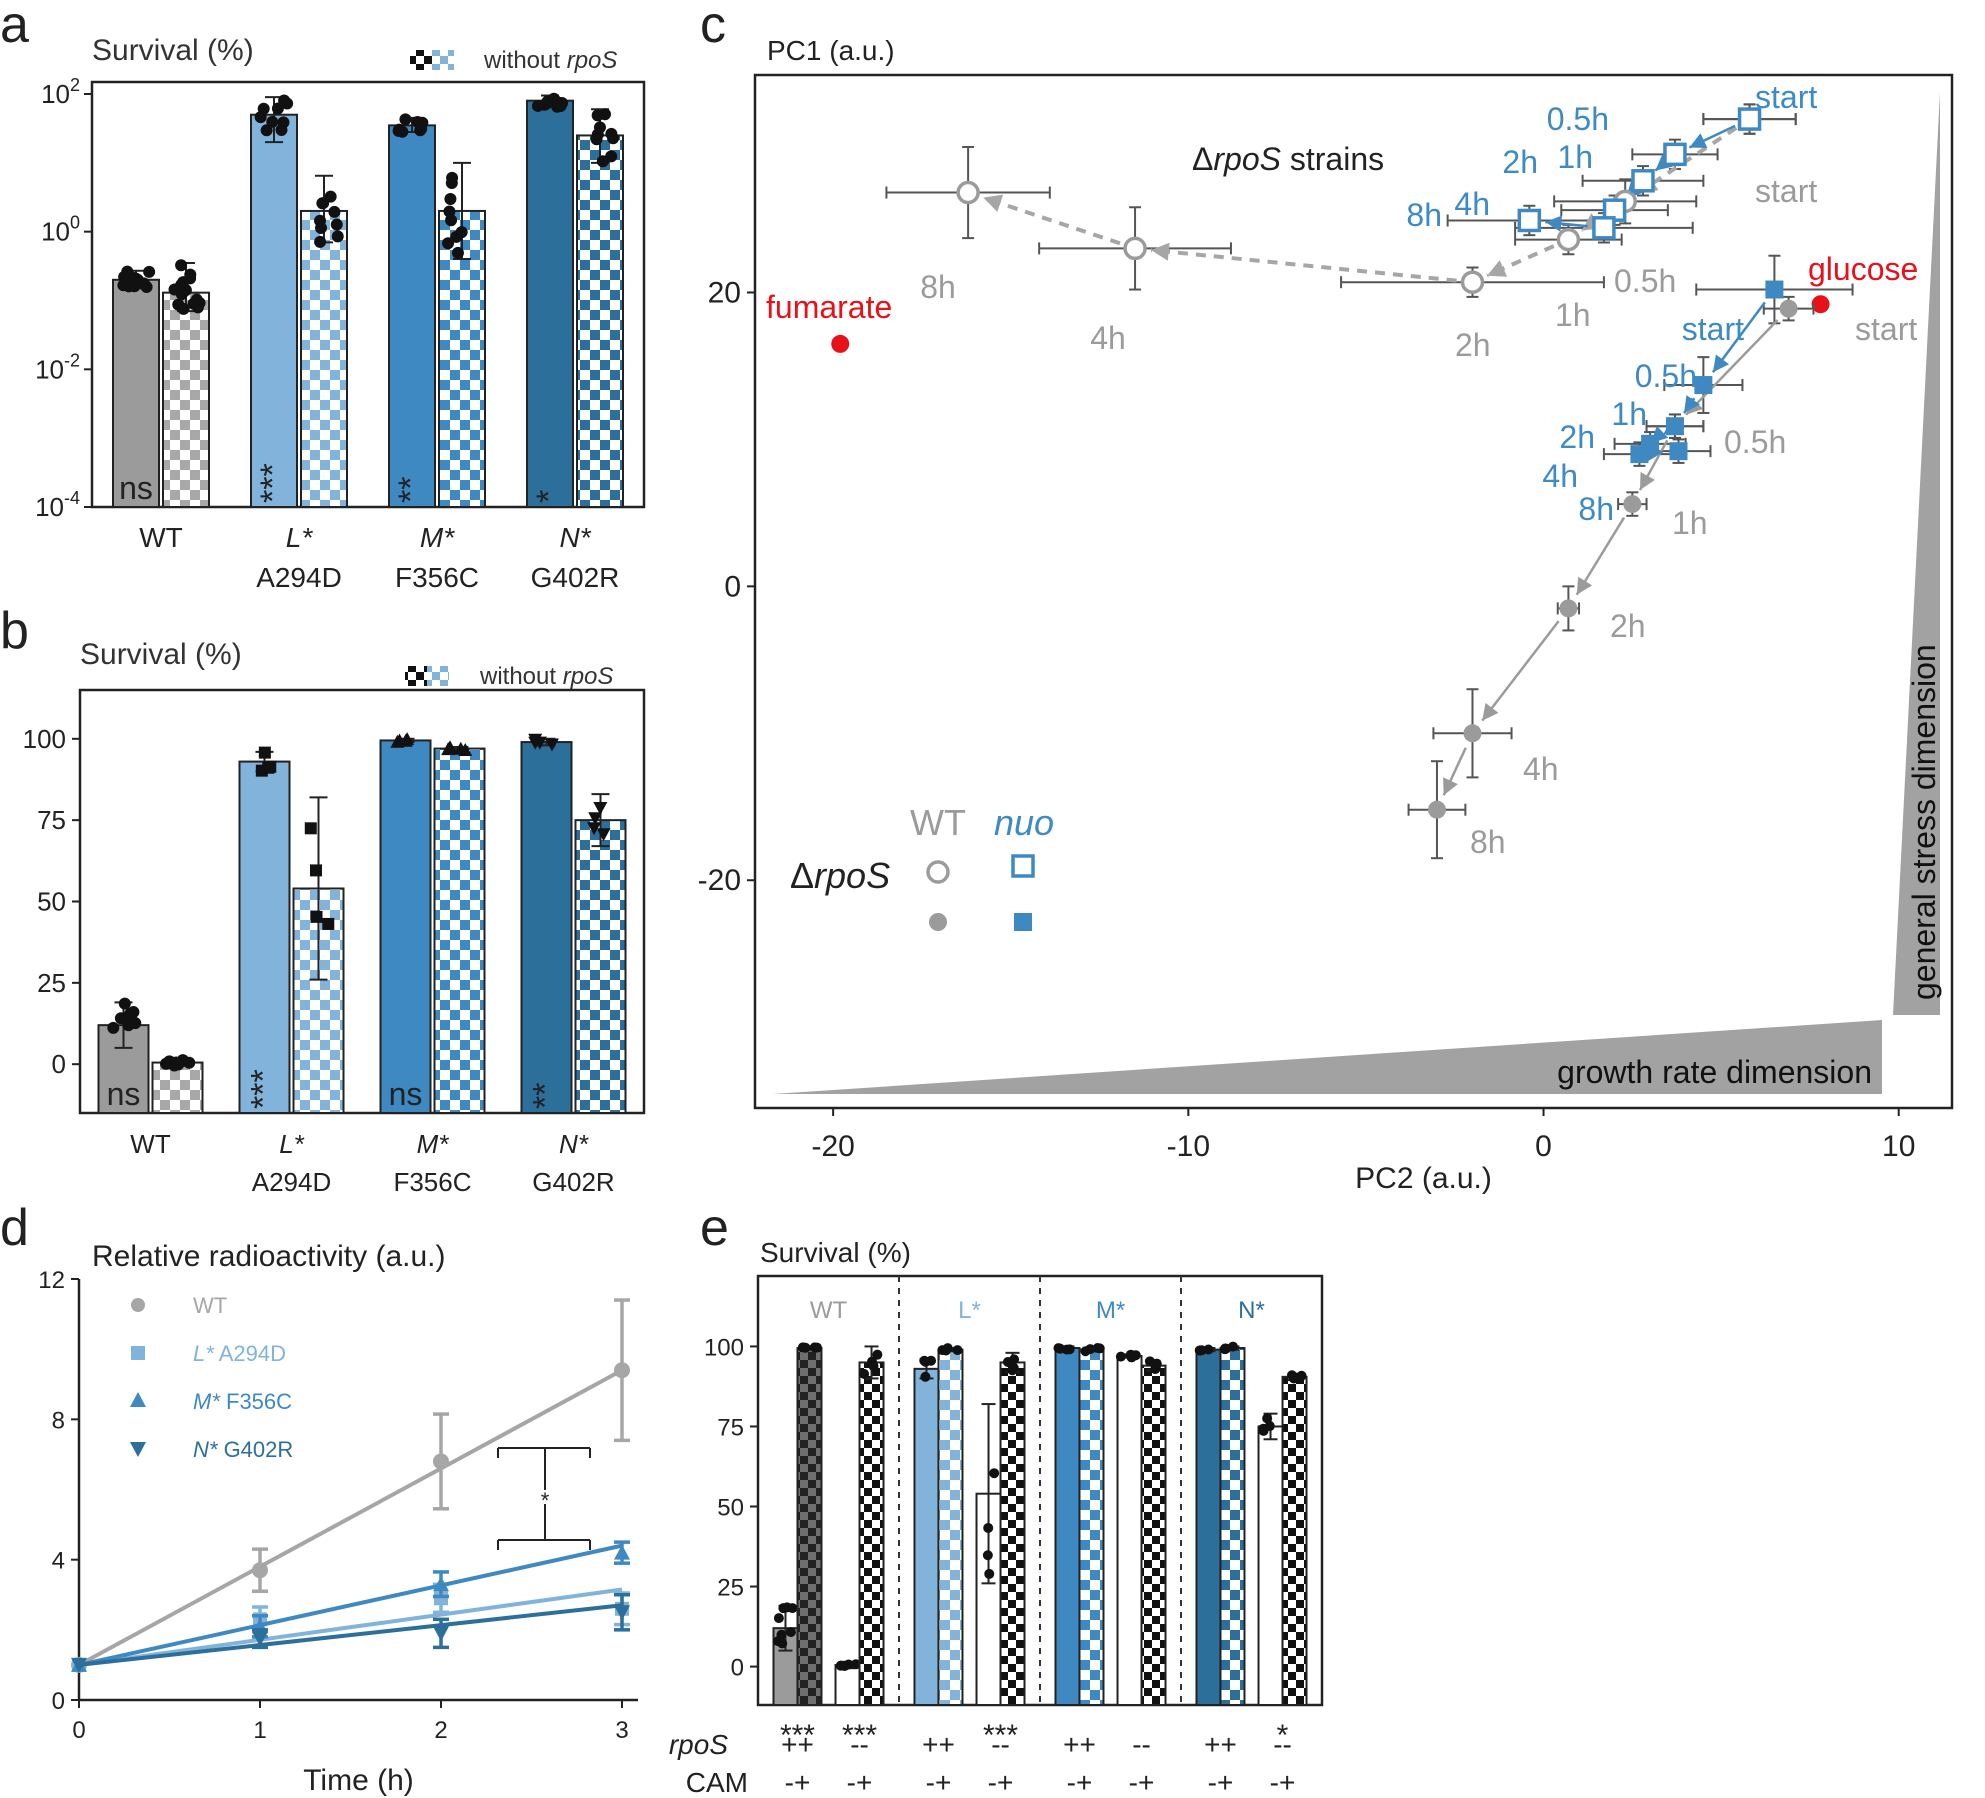 The height and width of the screenshot is (1798, 1985). I want to click on general-stress-wedge, so click(1916, 553).